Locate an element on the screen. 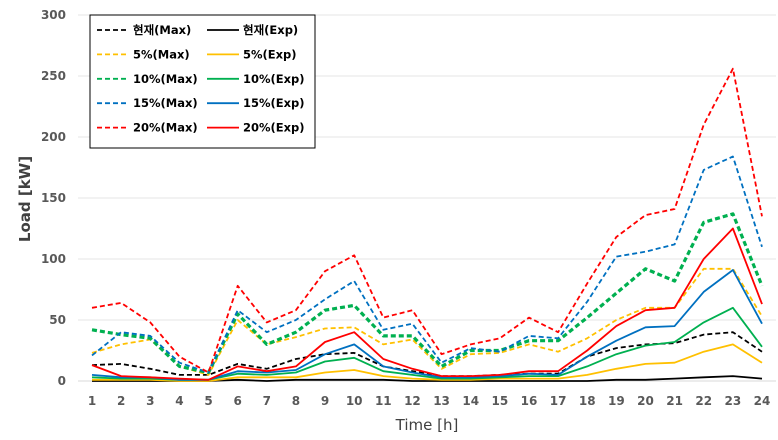  x-tick-label: 17 is located at coordinates (558, 401).